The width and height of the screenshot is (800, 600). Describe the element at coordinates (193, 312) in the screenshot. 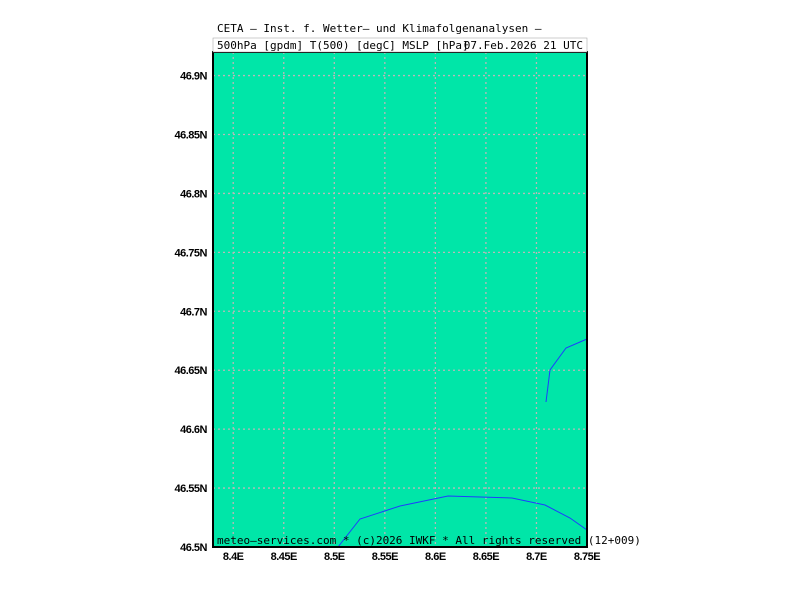

I see `y-tick-label: 46.7N` at that location.